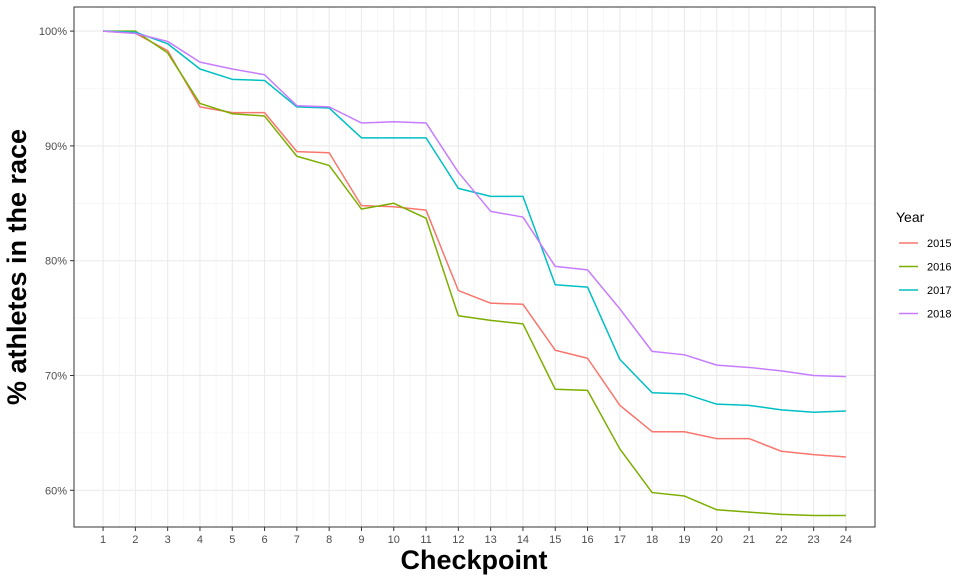 The width and height of the screenshot is (969, 581). I want to click on x-tick-label: 19, so click(684, 540).